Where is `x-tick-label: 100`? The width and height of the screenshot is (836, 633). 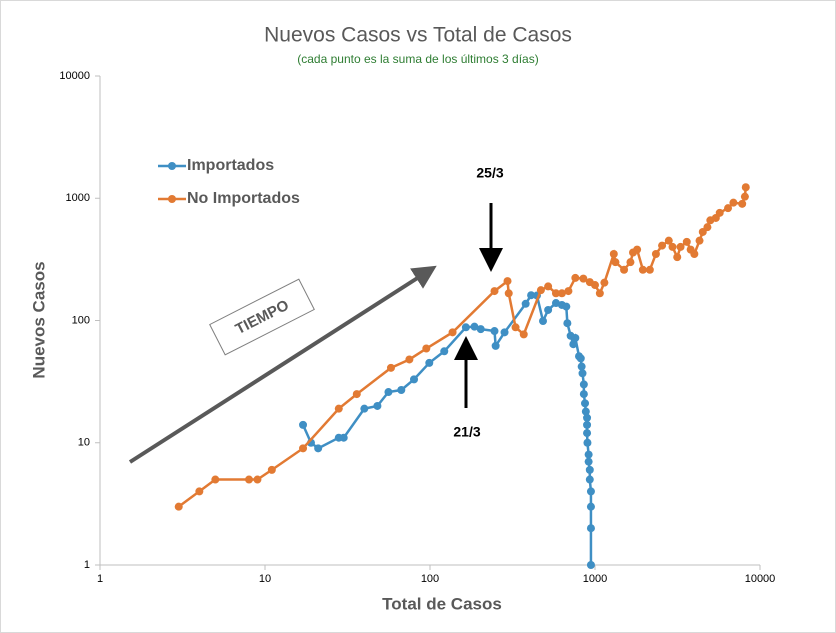
x-tick-label: 100 is located at coordinates (430, 579).